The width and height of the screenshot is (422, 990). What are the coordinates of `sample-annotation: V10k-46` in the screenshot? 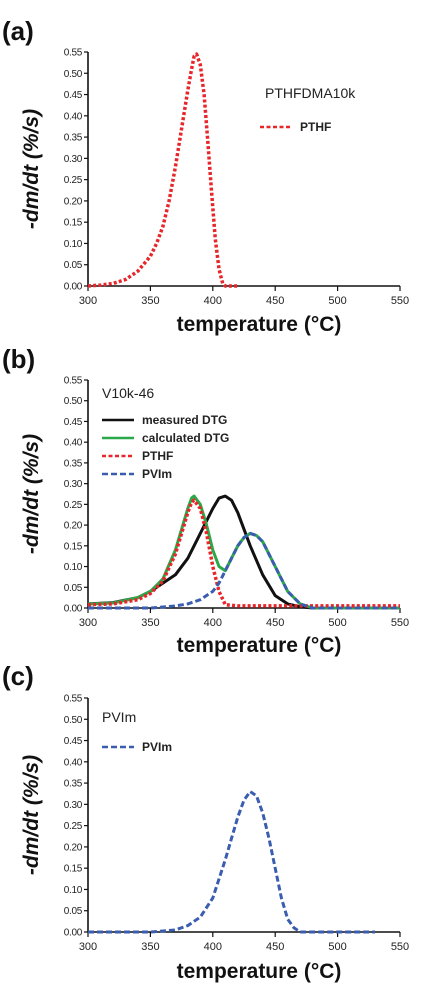 It's located at (128, 393).